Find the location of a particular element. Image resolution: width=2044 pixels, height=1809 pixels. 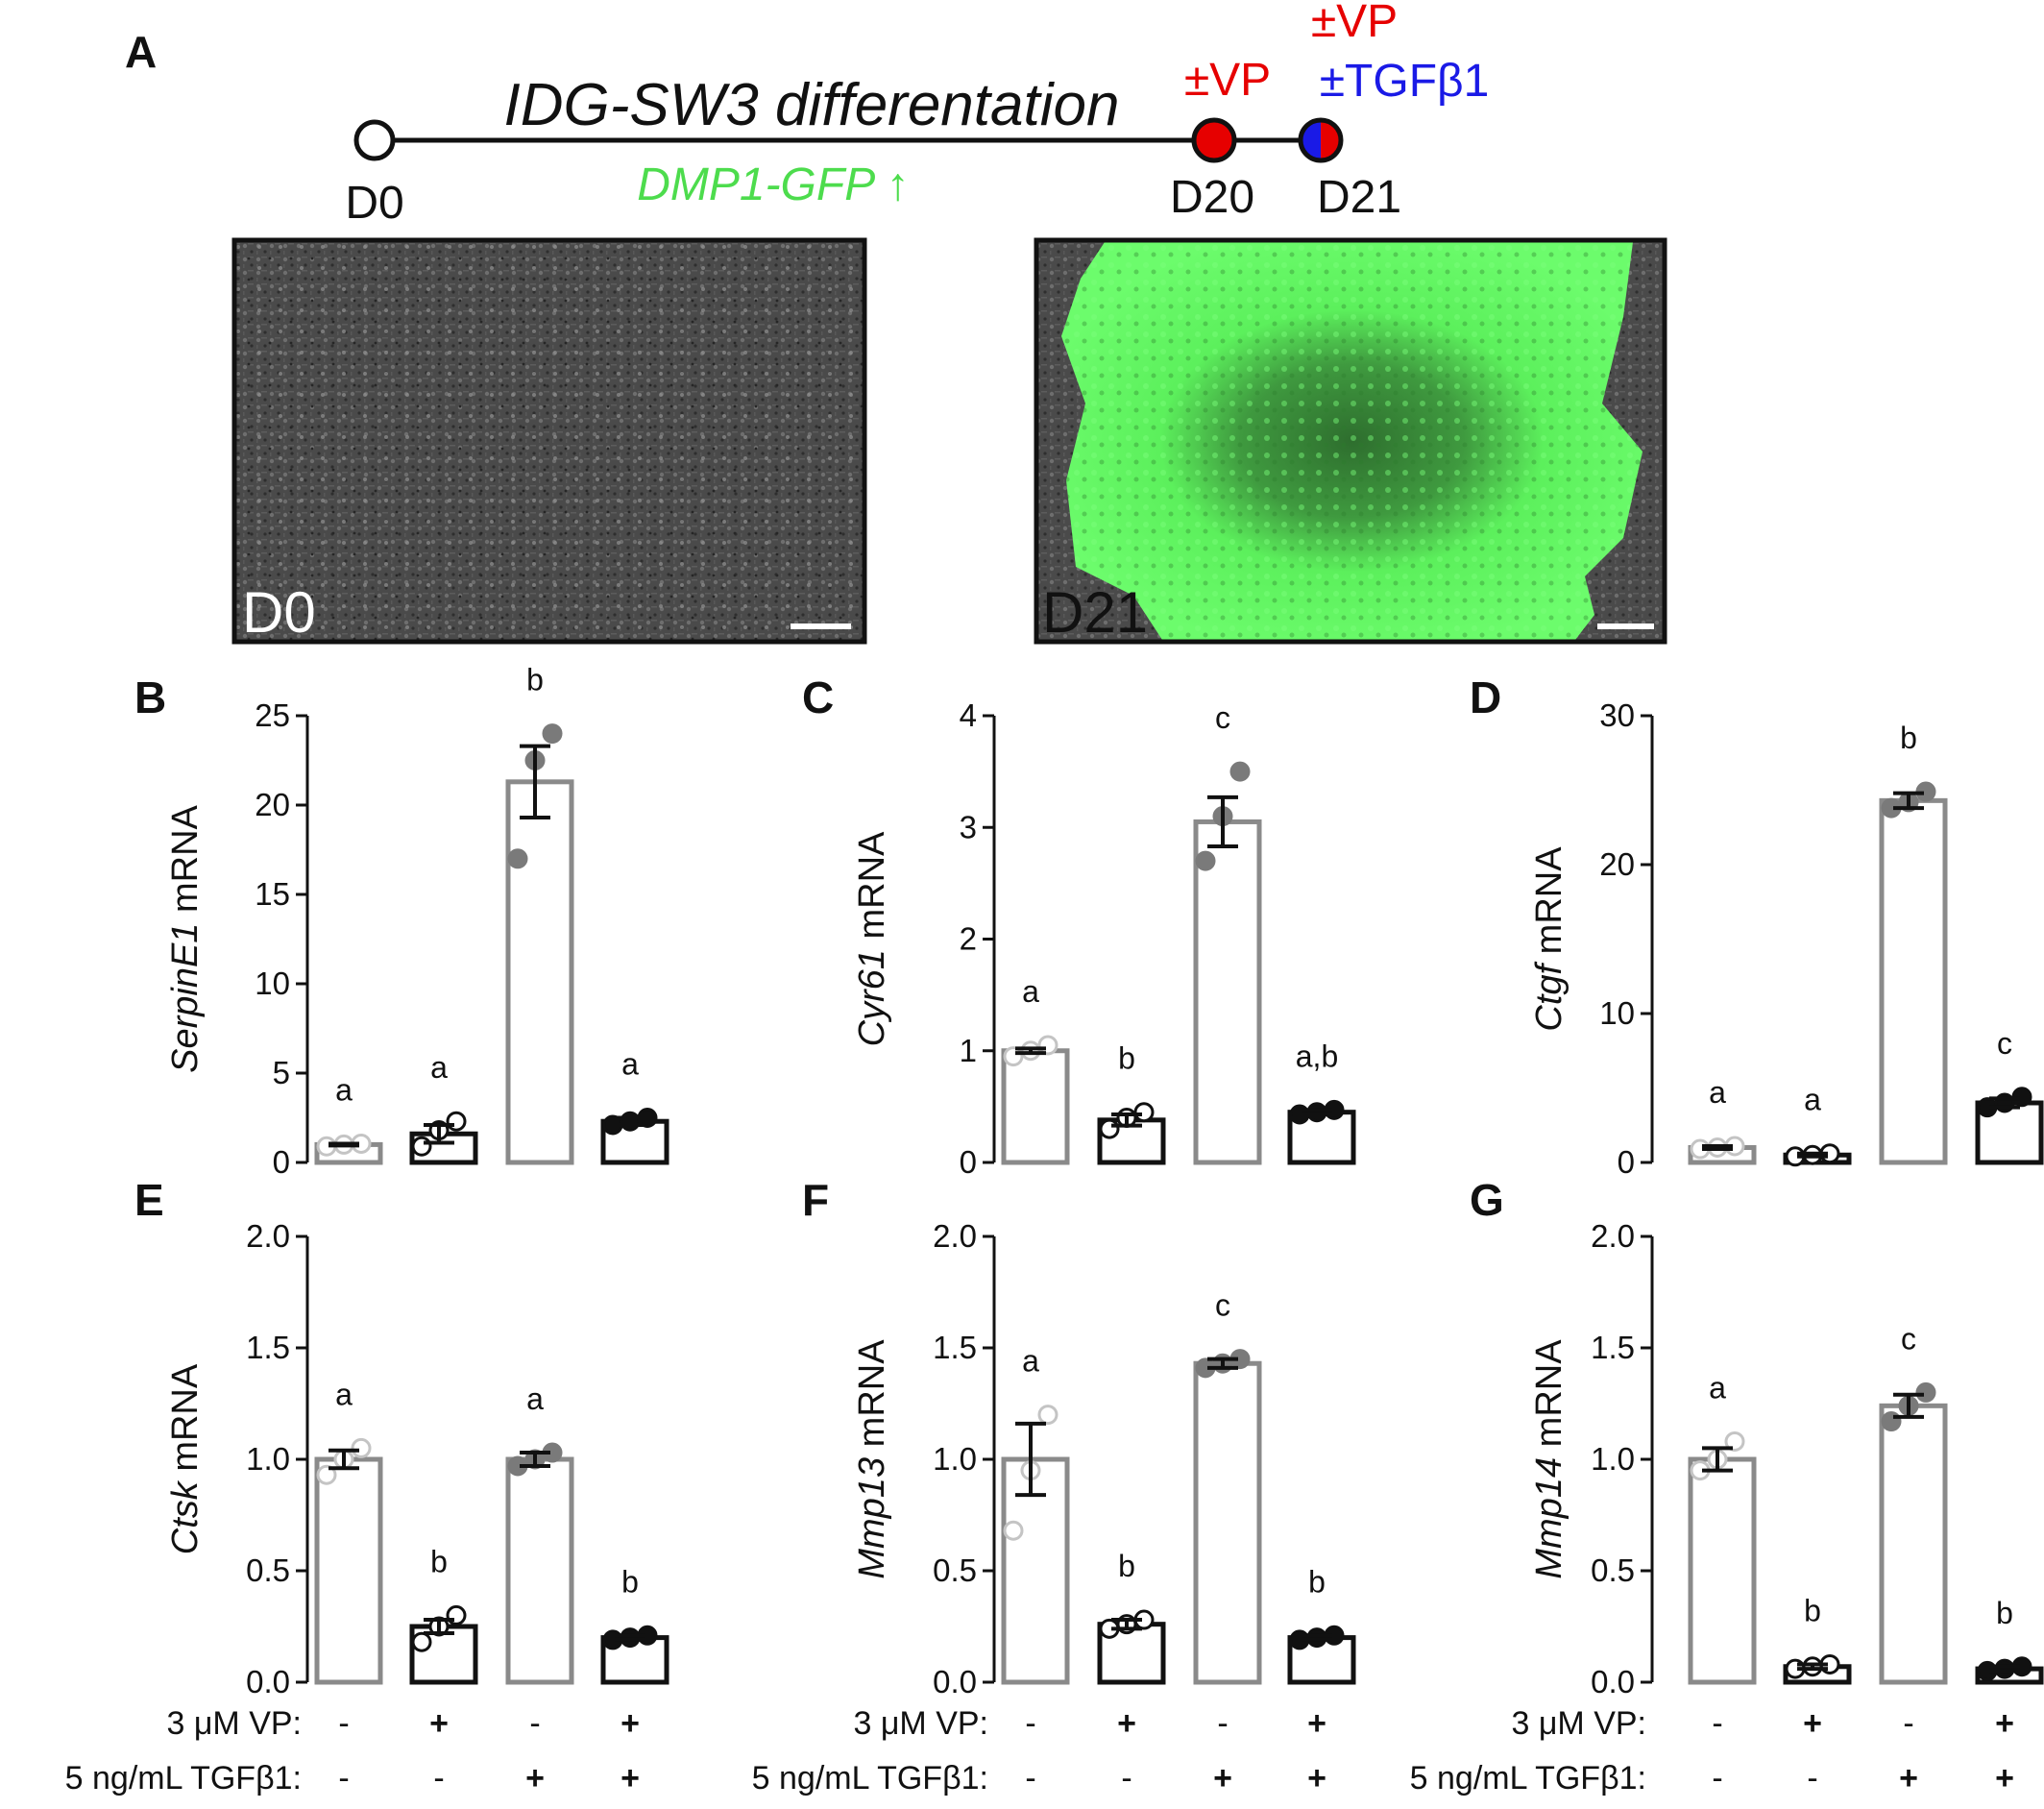

panel-letter-d: D is located at coordinates (1485, 697).